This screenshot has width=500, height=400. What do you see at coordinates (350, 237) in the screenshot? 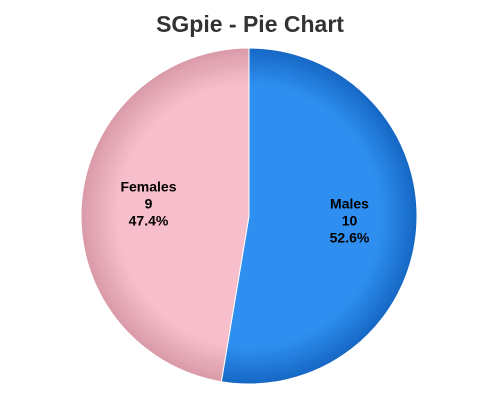
I see `slice-percent-males: 52.6%` at bounding box center [350, 237].